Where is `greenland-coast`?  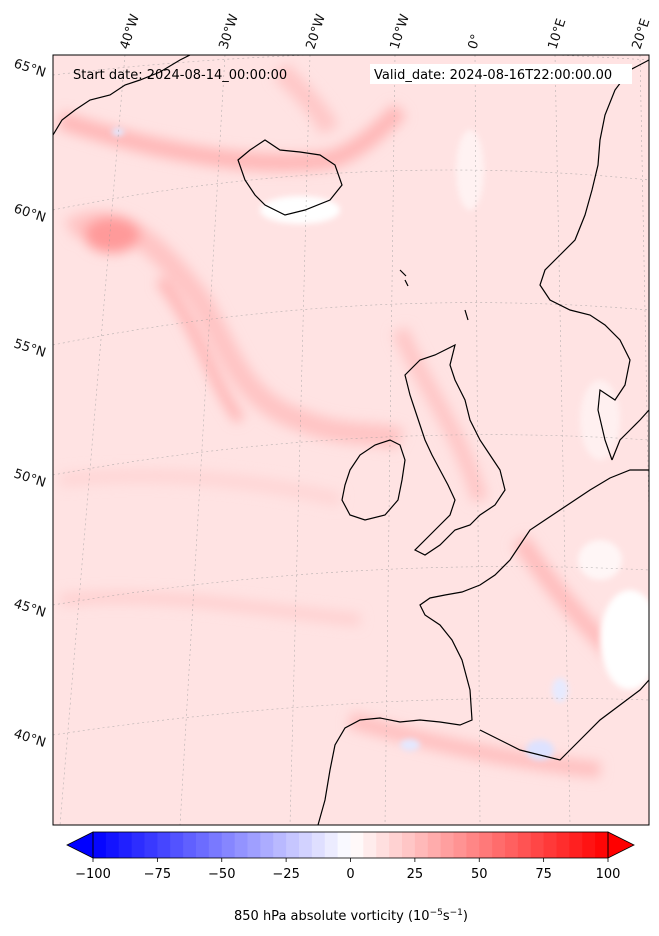 greenland-coast is located at coordinates (122, 95).